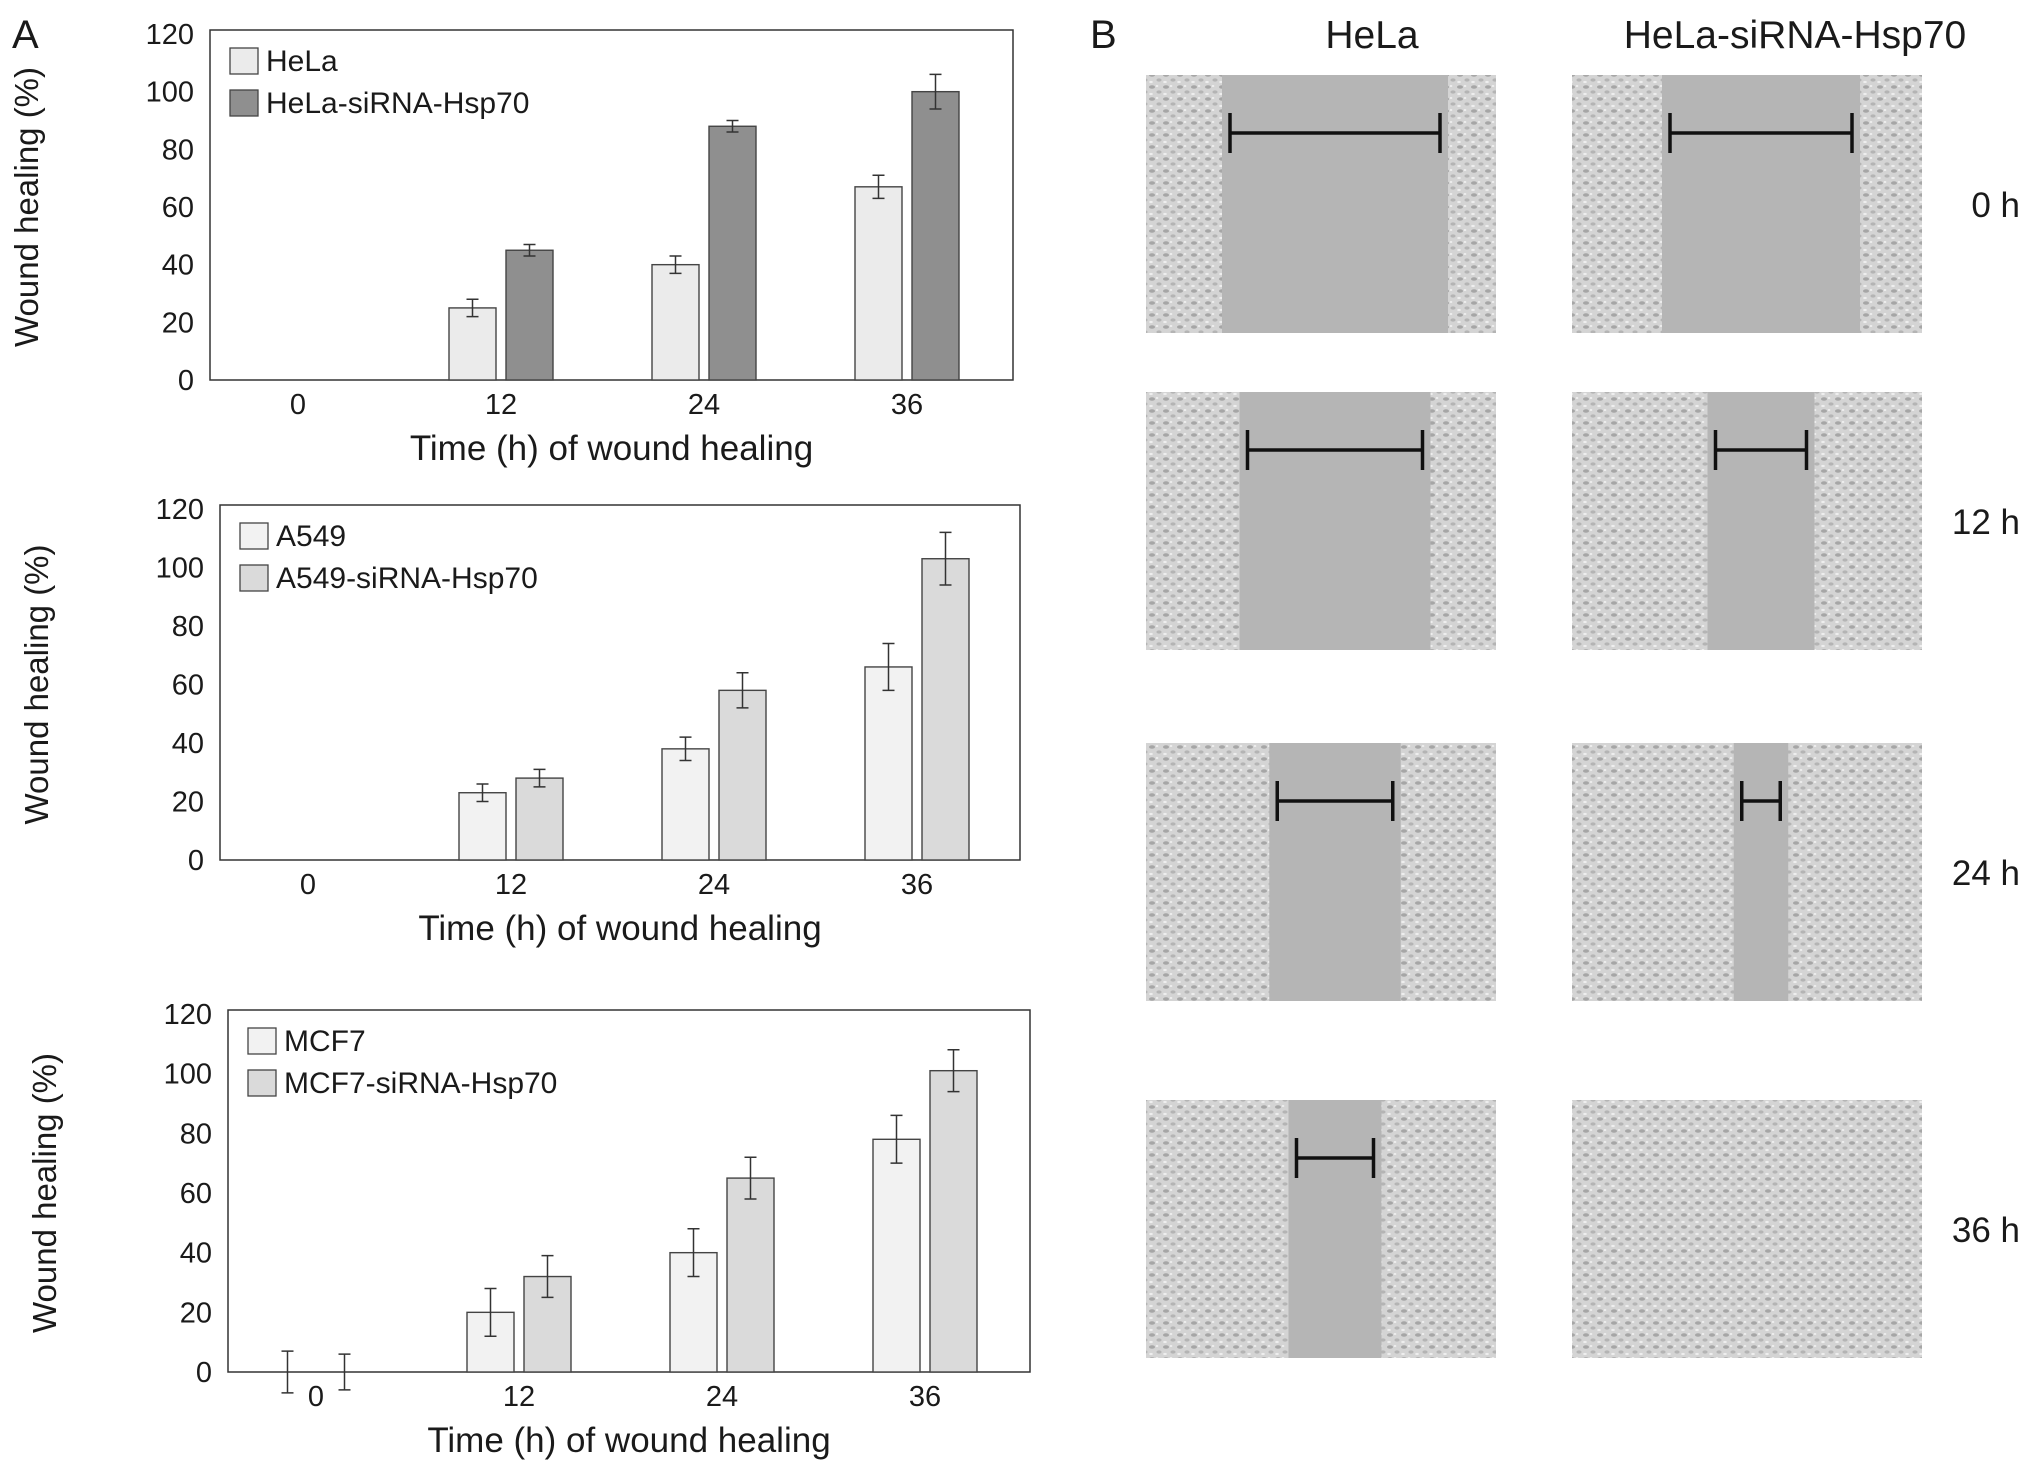  I want to click on column-title: HeLa, so click(1372, 35).